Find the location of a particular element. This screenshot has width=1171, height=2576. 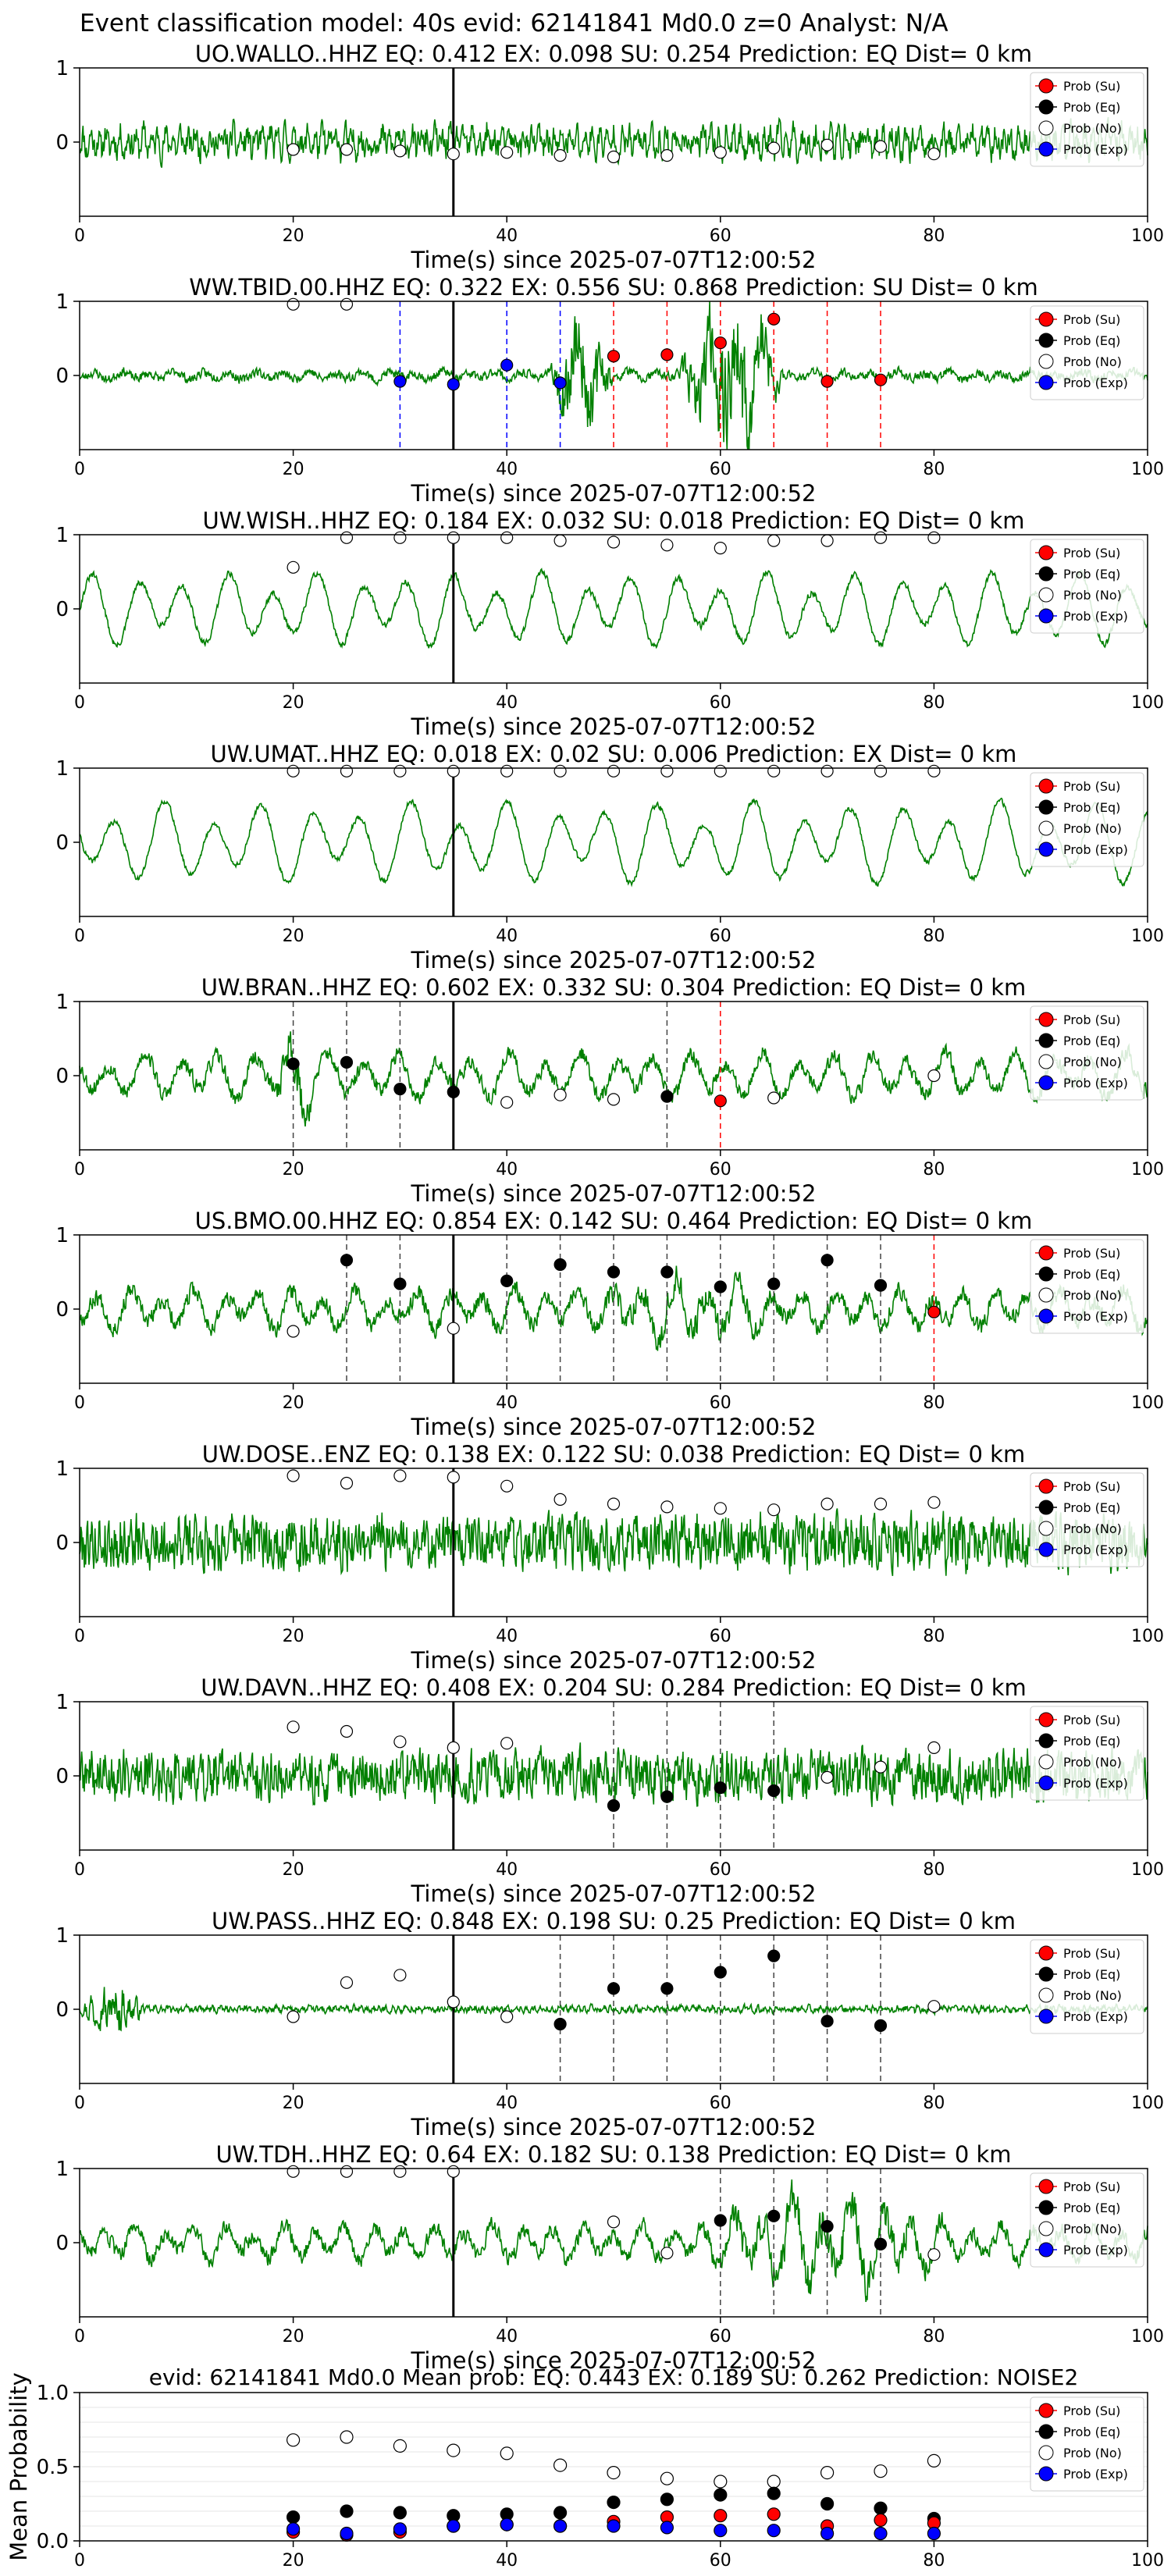

title-sep: EX: is located at coordinates (522, 1221).